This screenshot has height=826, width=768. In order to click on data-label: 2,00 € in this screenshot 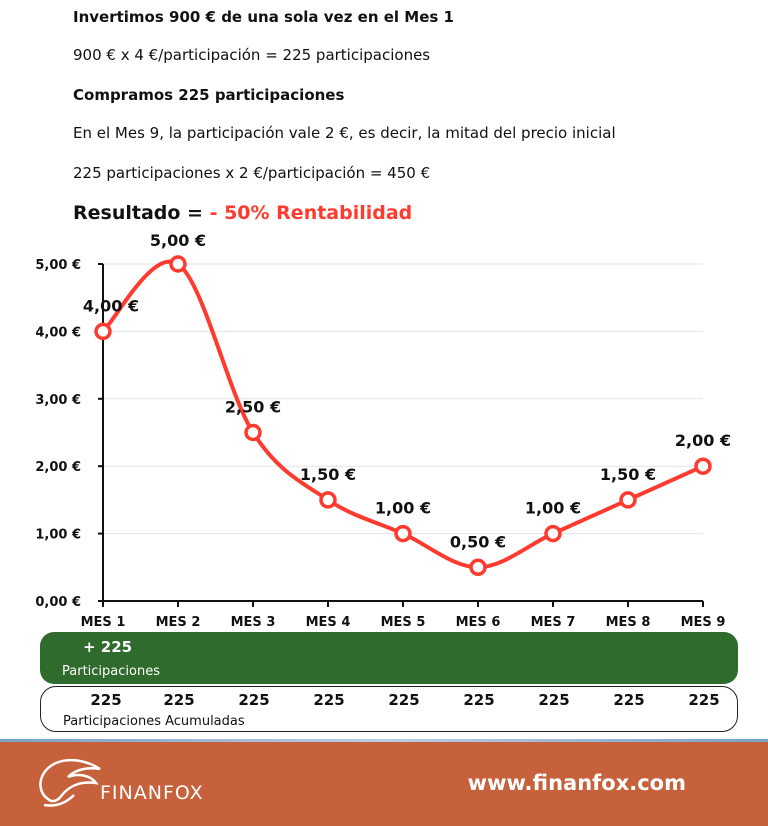, I will do `click(703, 440)`.